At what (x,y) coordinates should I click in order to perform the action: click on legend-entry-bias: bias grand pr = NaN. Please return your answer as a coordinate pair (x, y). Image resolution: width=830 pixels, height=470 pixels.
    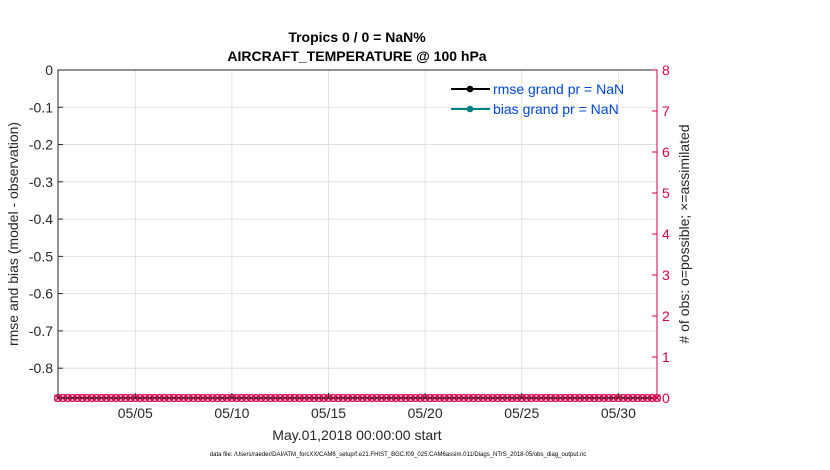
    Looking at the image, I should click on (535, 109).